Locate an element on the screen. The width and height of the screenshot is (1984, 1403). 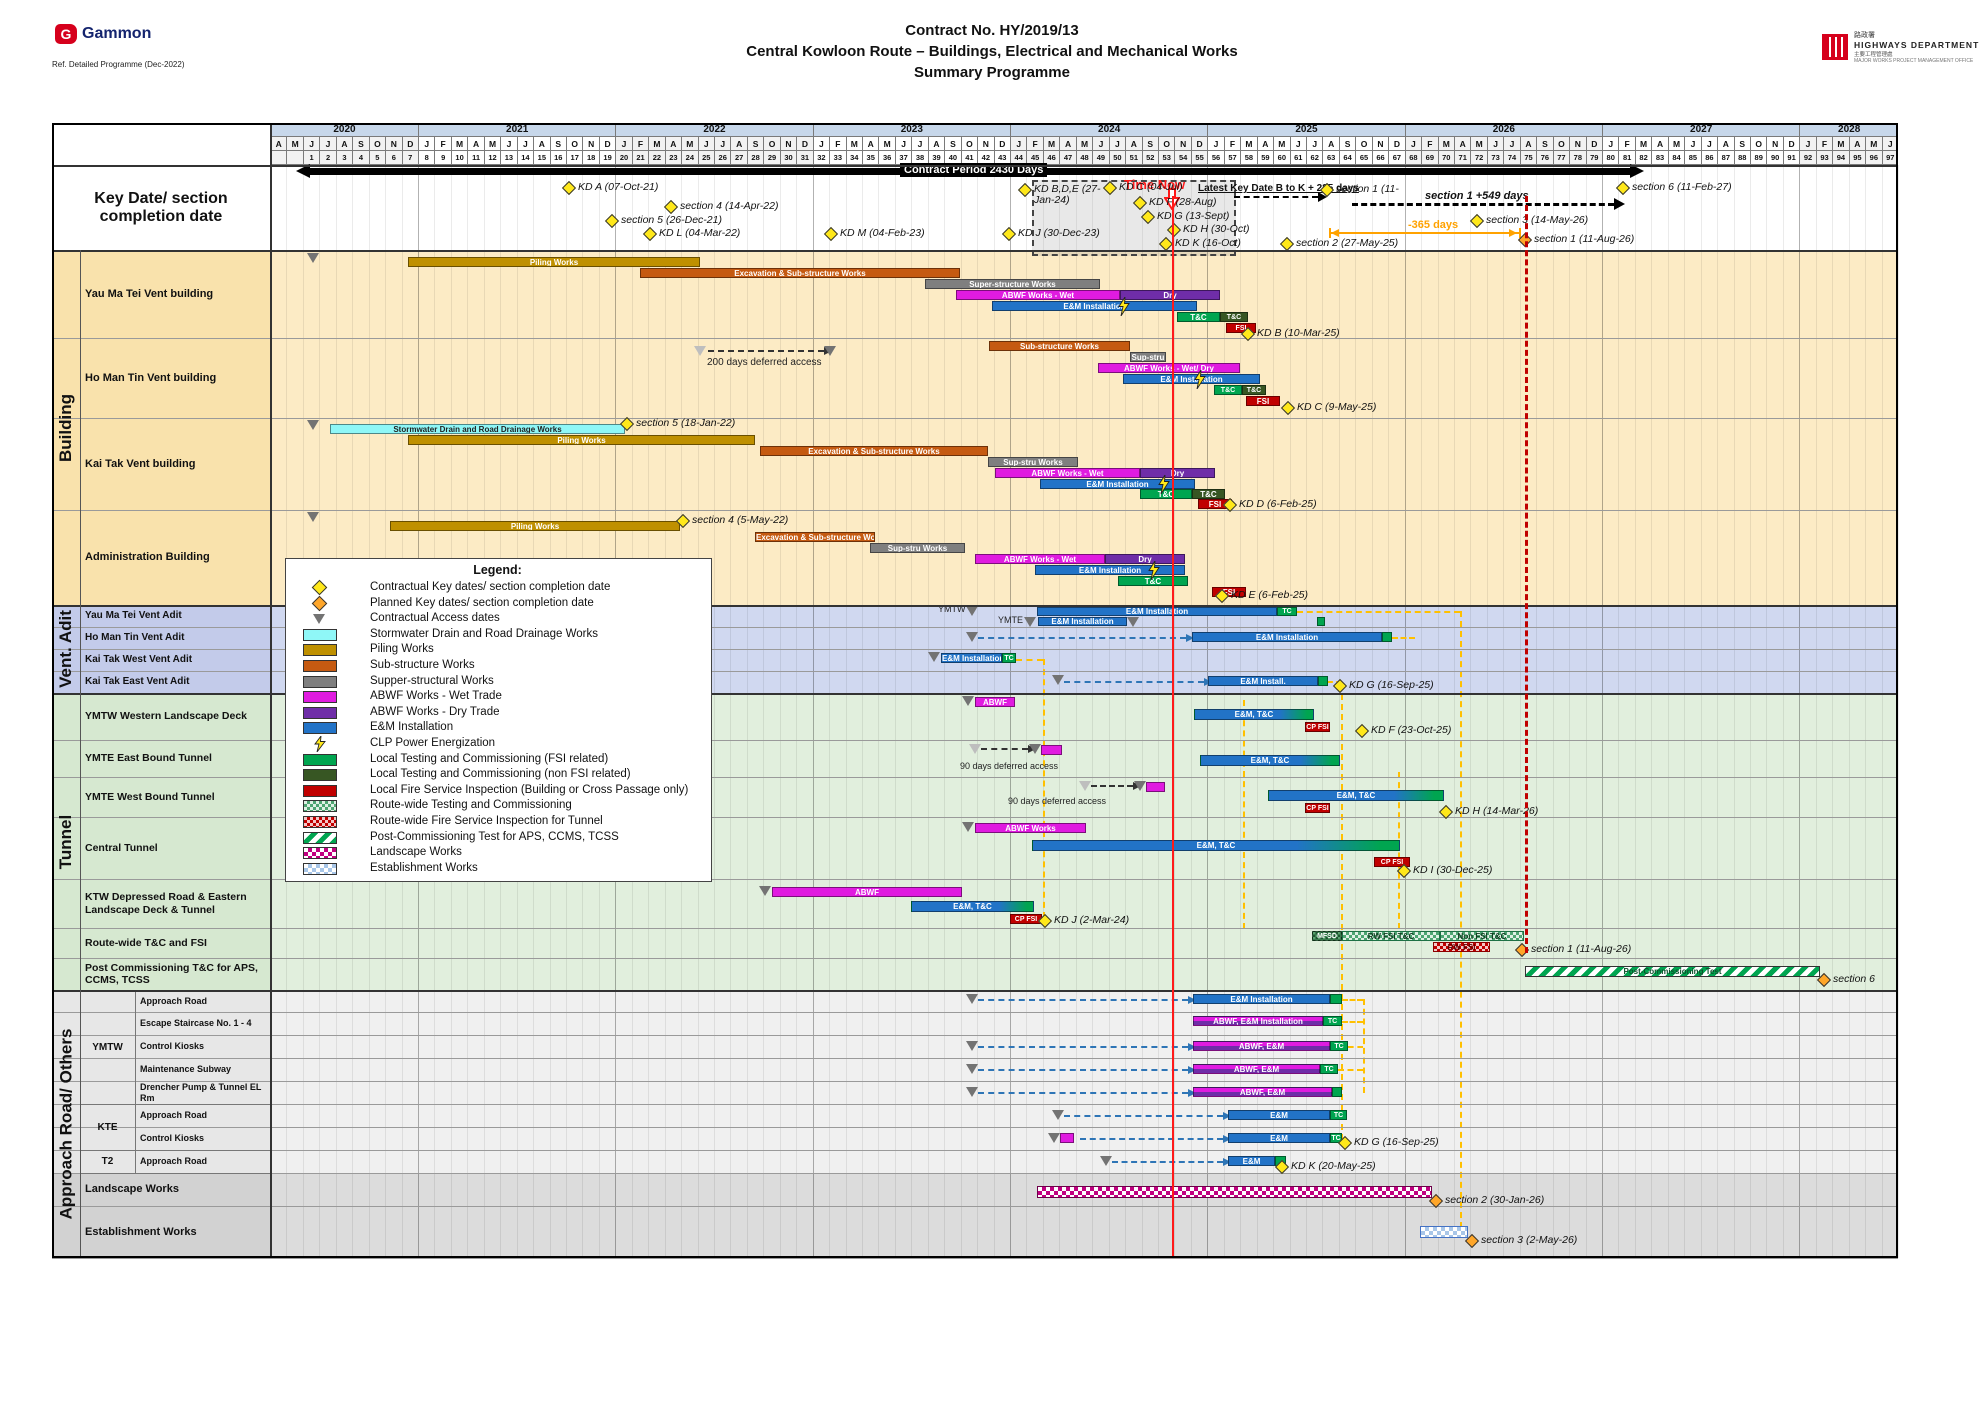
key-date-diamond-band is located at coordinates (650, 234).